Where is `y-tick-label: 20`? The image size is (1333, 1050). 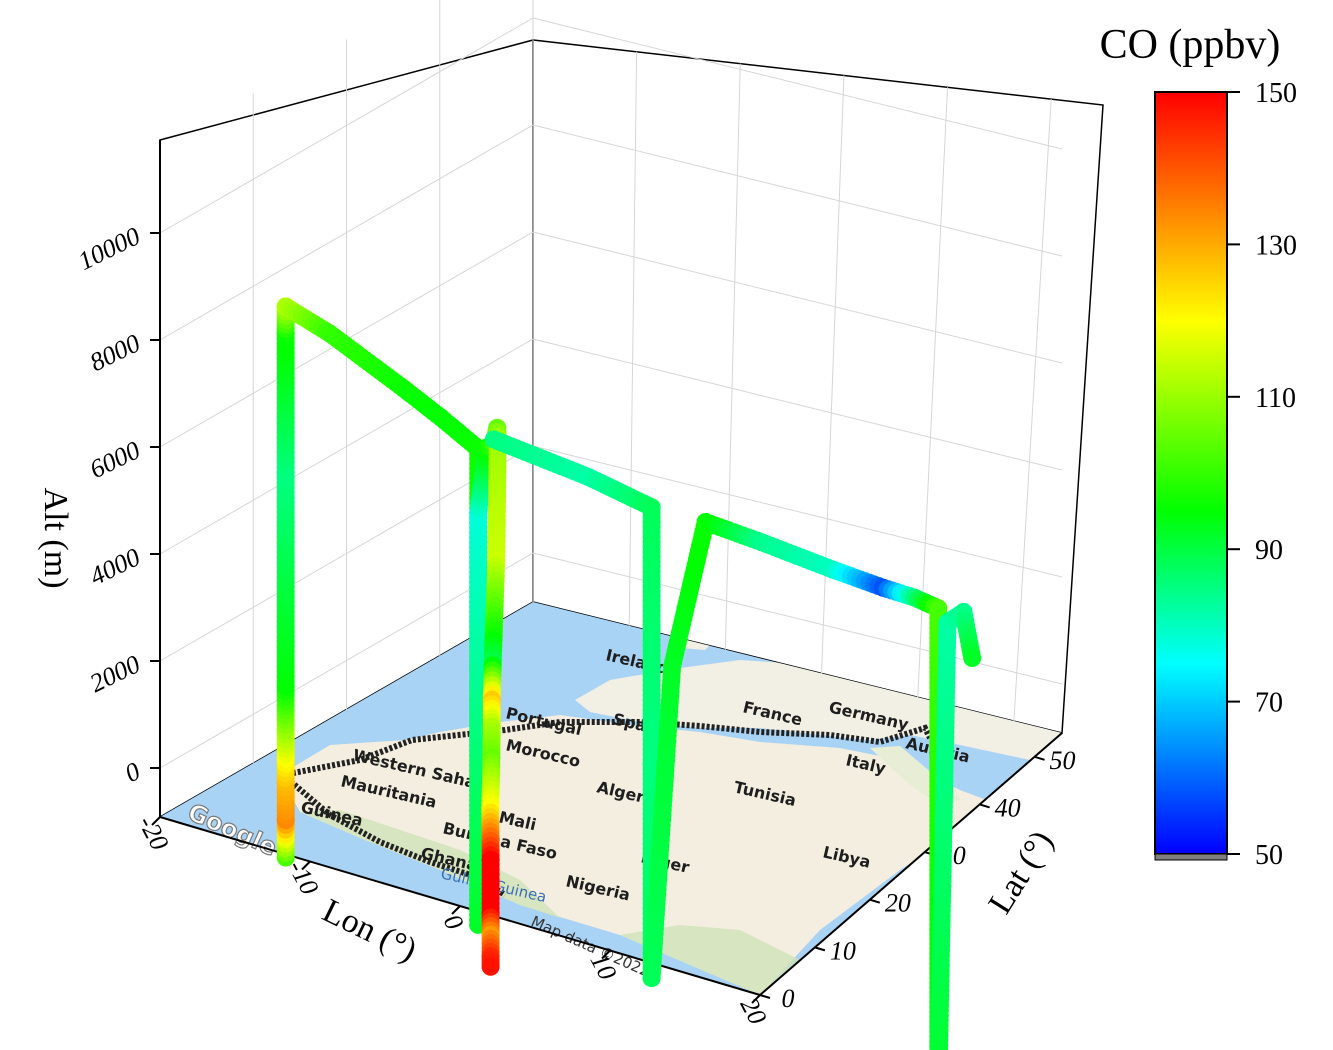 y-tick-label: 20 is located at coordinates (898, 903).